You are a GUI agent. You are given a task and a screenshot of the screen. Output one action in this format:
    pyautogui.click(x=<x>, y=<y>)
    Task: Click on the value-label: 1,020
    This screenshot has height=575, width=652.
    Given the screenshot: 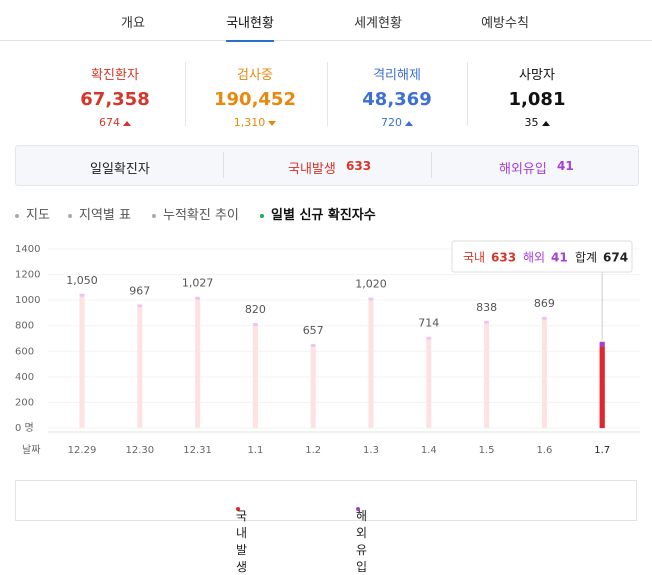 What is the action you would take?
    pyautogui.click(x=371, y=284)
    